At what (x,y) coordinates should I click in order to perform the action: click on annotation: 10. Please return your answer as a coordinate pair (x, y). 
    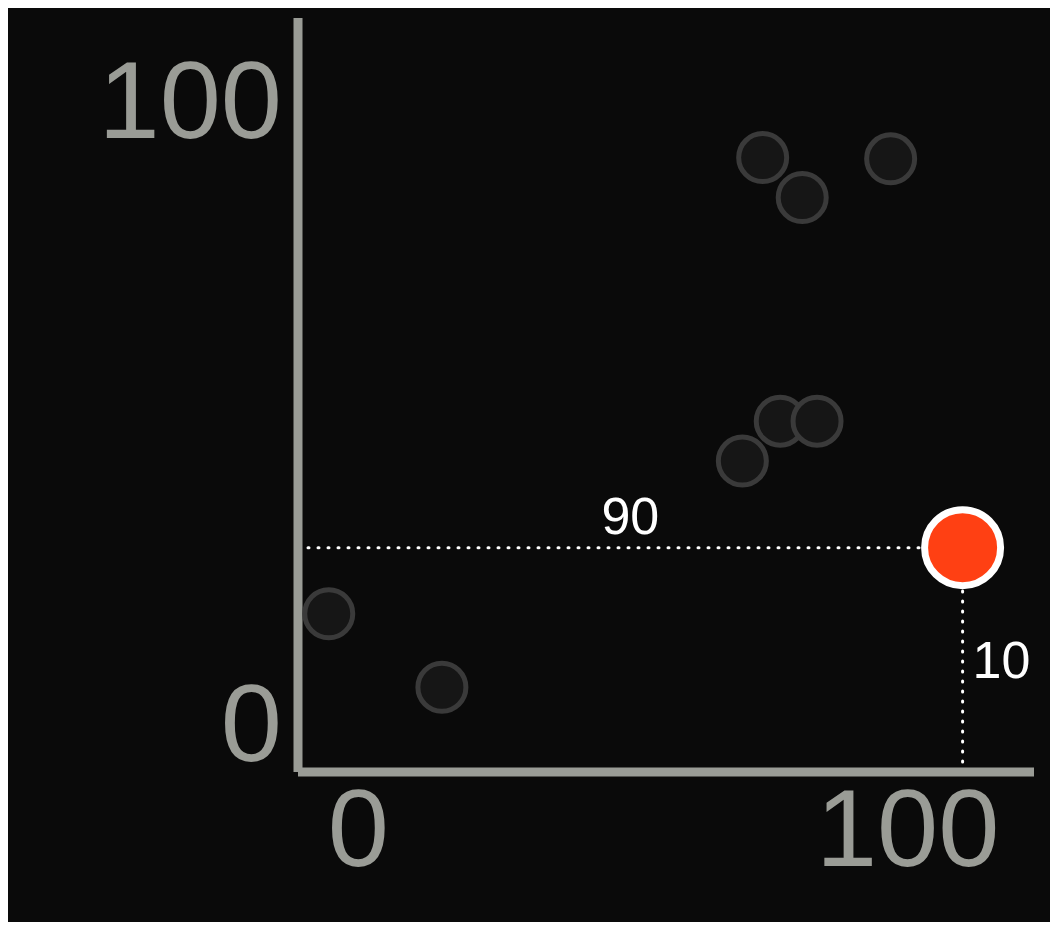
    Looking at the image, I should click on (1001, 660).